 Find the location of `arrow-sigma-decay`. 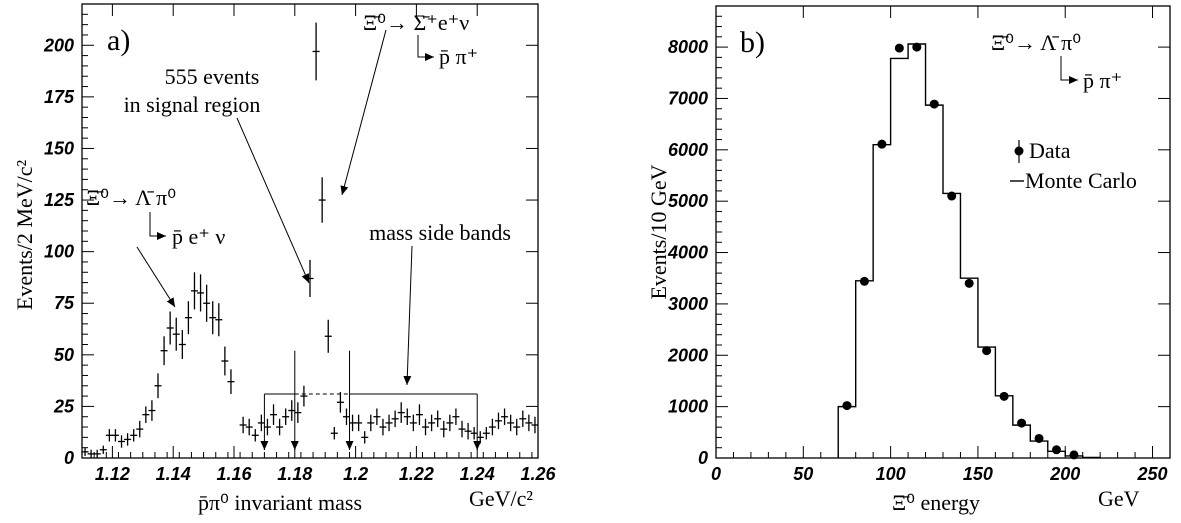

arrow-sigma-decay is located at coordinates (363, 112).